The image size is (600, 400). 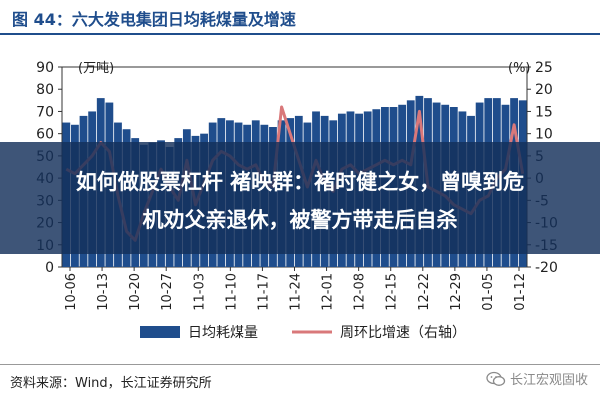 What do you see at coordinates (263, 292) in the screenshot?
I see `x-tick-label: 11-17` at bounding box center [263, 292].